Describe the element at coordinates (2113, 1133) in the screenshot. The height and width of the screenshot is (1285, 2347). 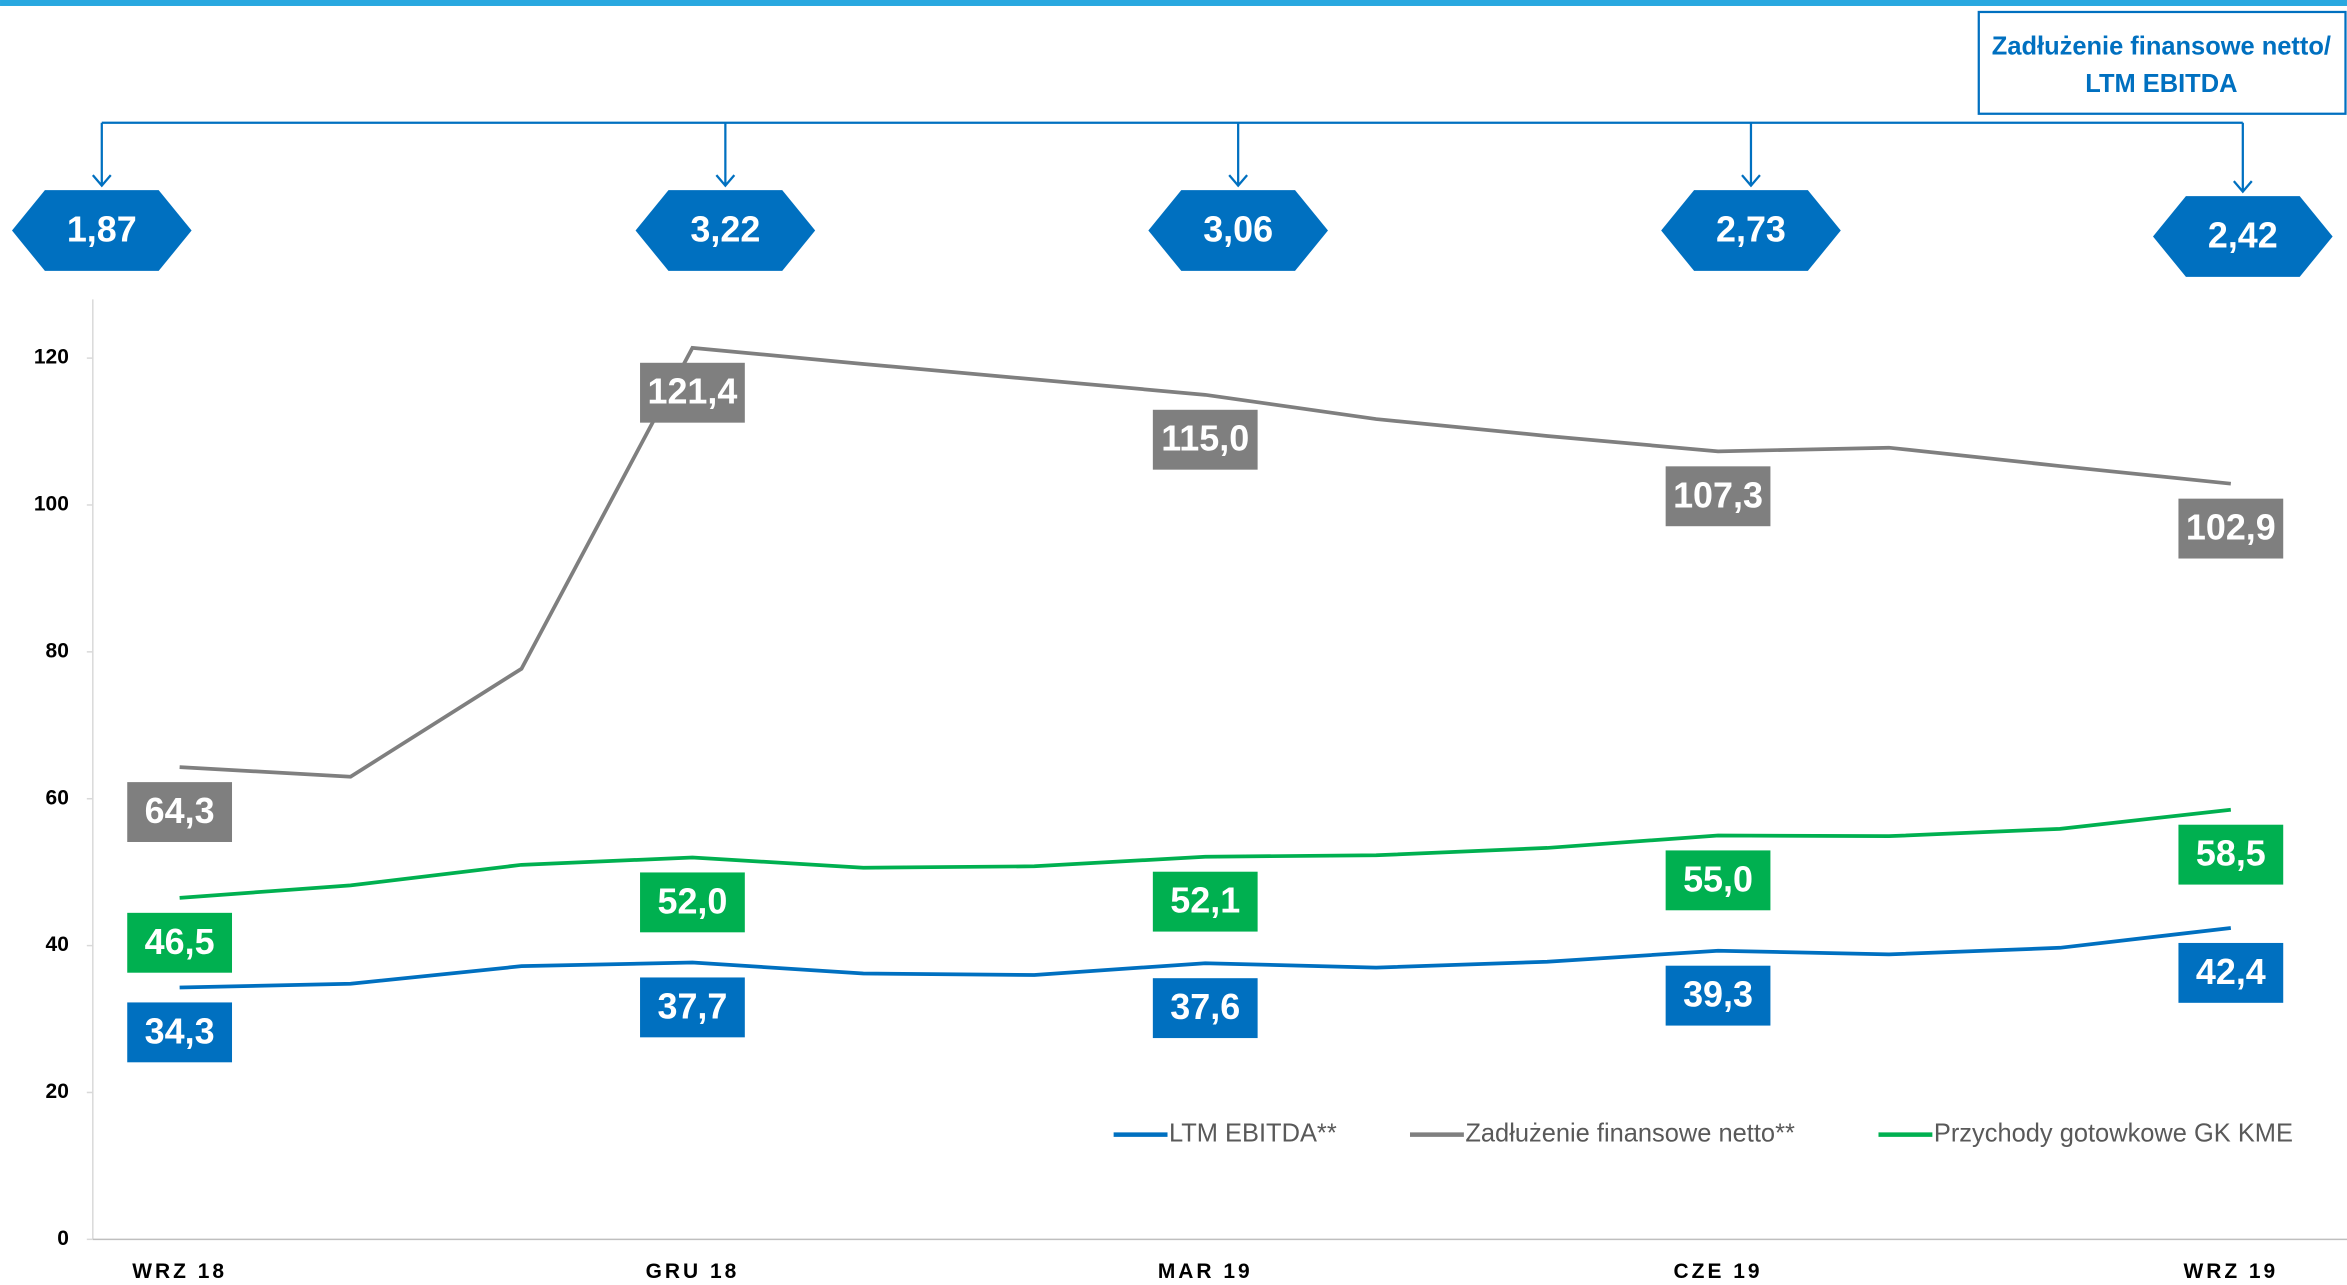
I see `legend-label: Przychody gotowkowe GK KME` at that location.